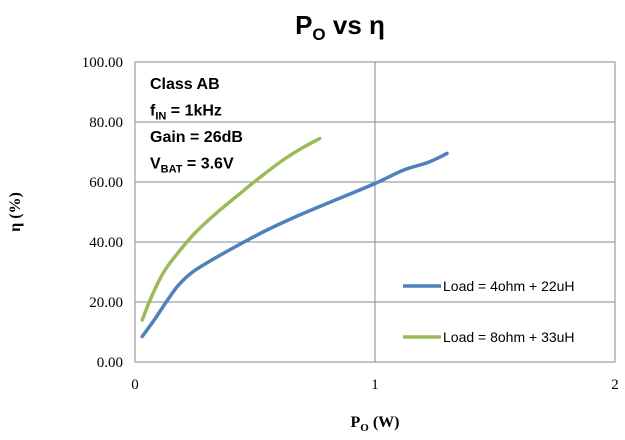 This screenshot has height=440, width=625. I want to click on chart-title-sub: O, so click(318, 34).